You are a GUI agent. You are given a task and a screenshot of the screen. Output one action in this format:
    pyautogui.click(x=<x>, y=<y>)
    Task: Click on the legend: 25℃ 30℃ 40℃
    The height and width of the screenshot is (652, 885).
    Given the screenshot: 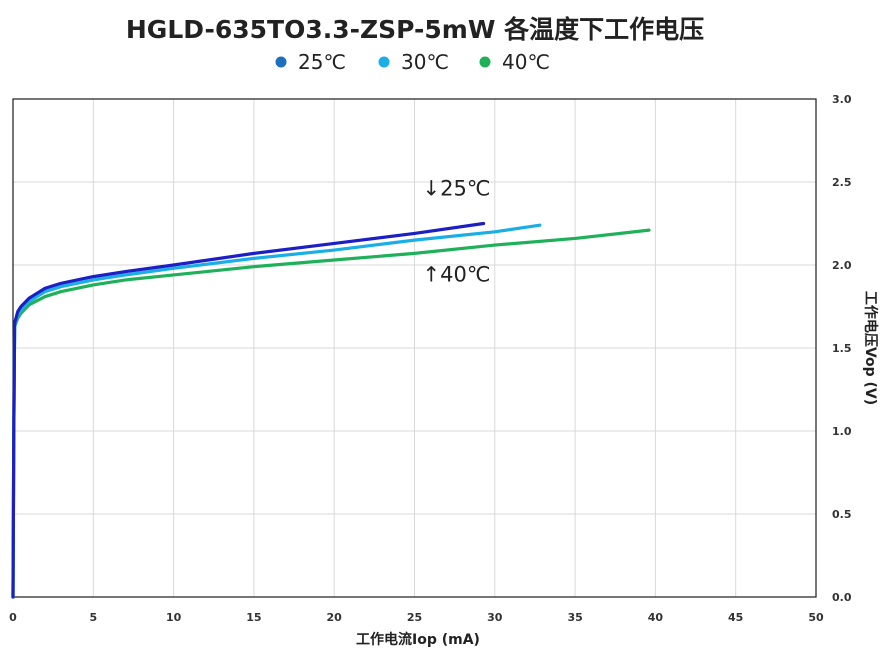 What is the action you would take?
    pyautogui.click(x=412, y=62)
    